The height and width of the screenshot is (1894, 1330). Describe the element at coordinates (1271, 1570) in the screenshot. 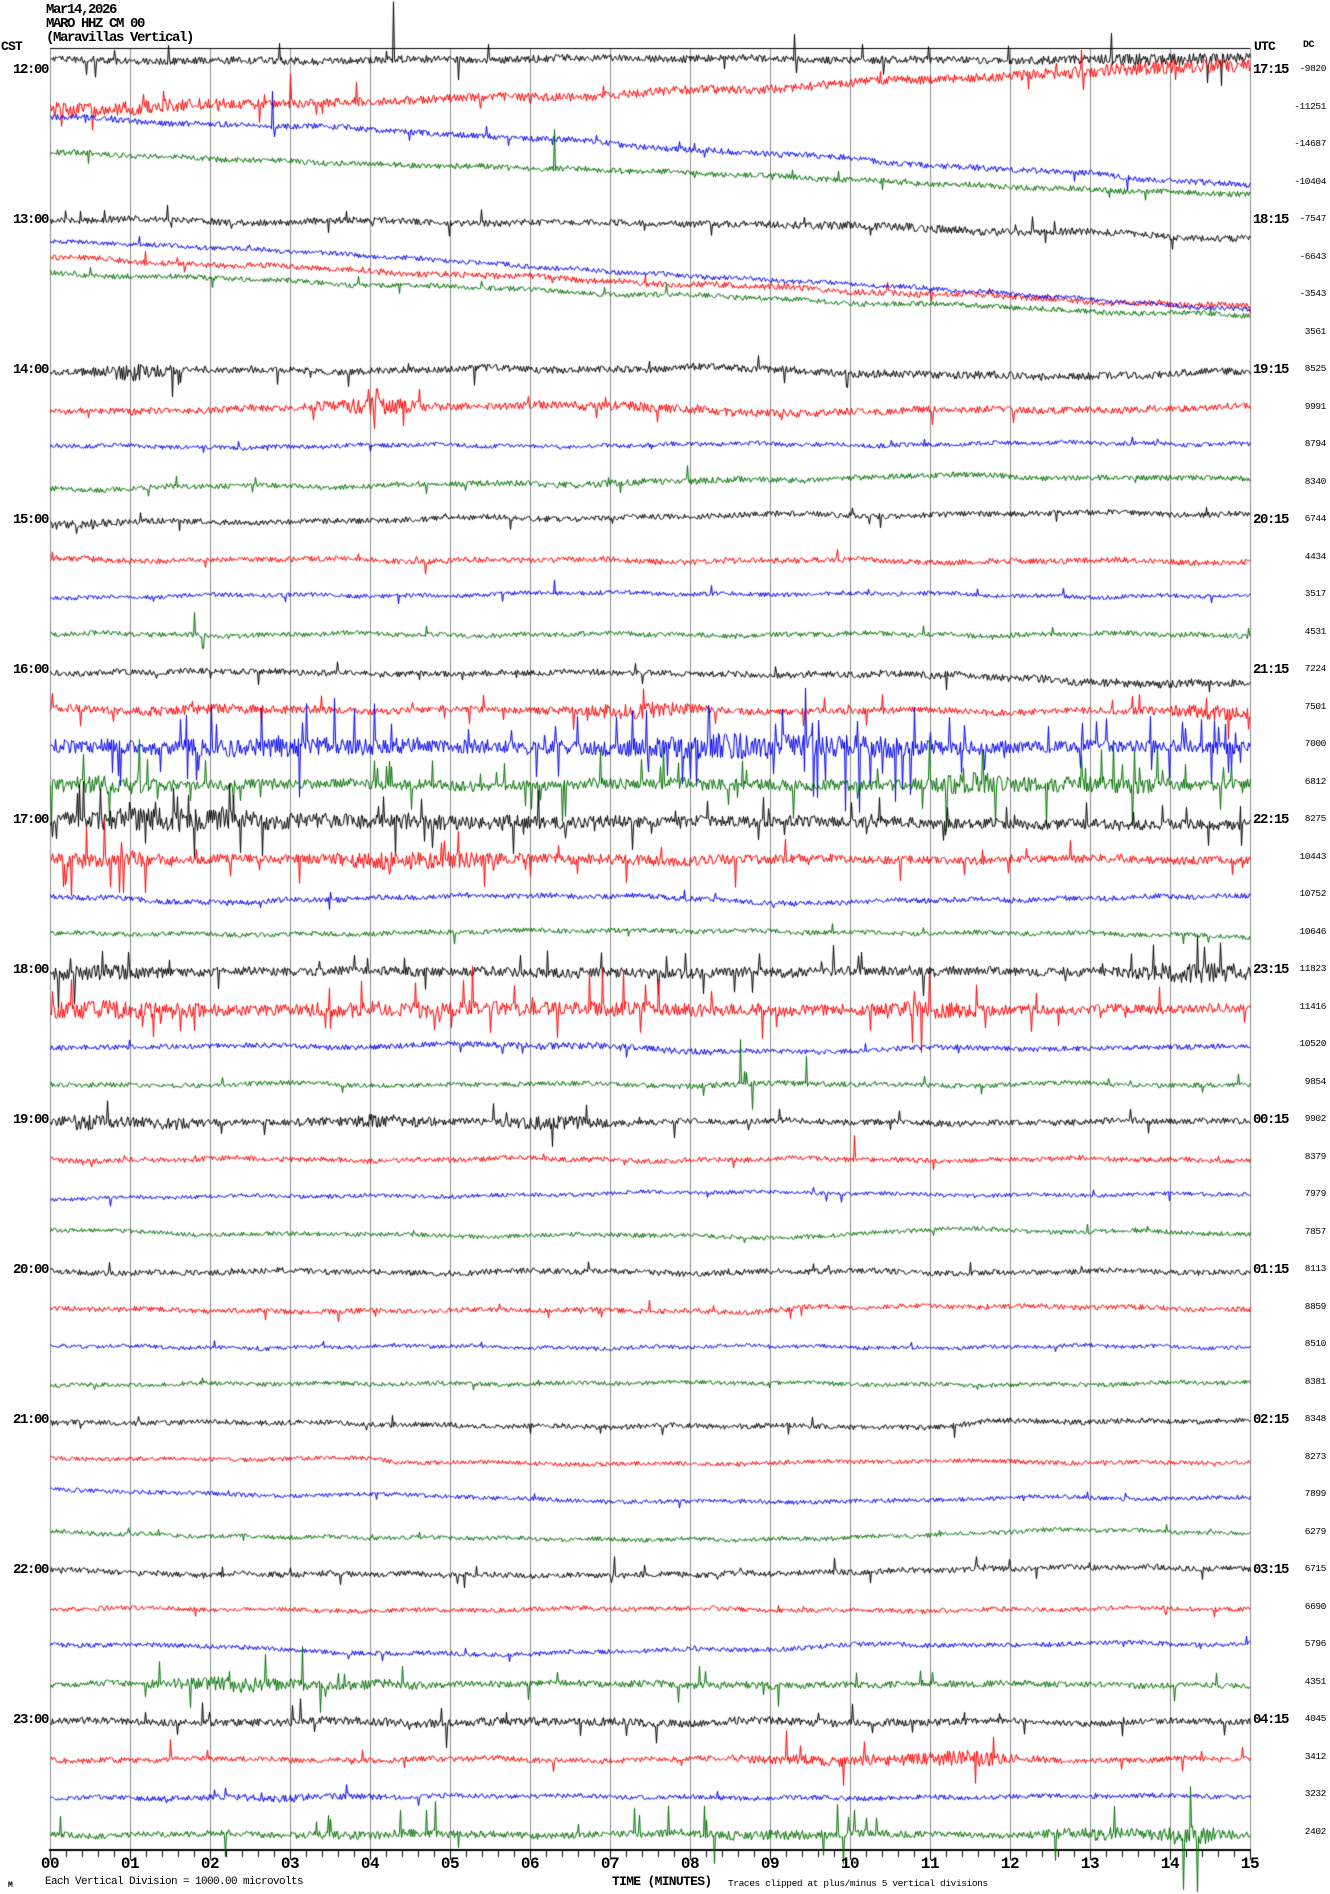

I see `utc-label: 03:15` at that location.